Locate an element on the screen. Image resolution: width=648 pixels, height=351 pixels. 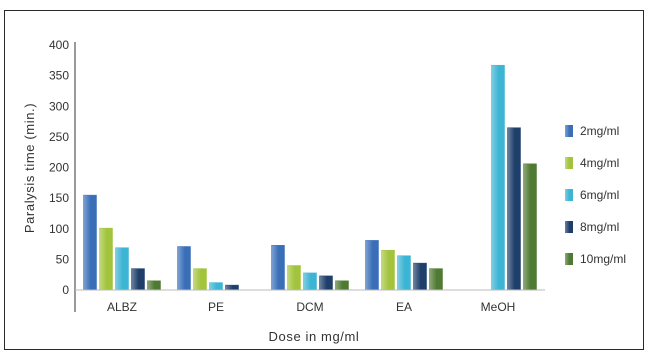
bar-meoh-10mg-ml is located at coordinates (530, 227).